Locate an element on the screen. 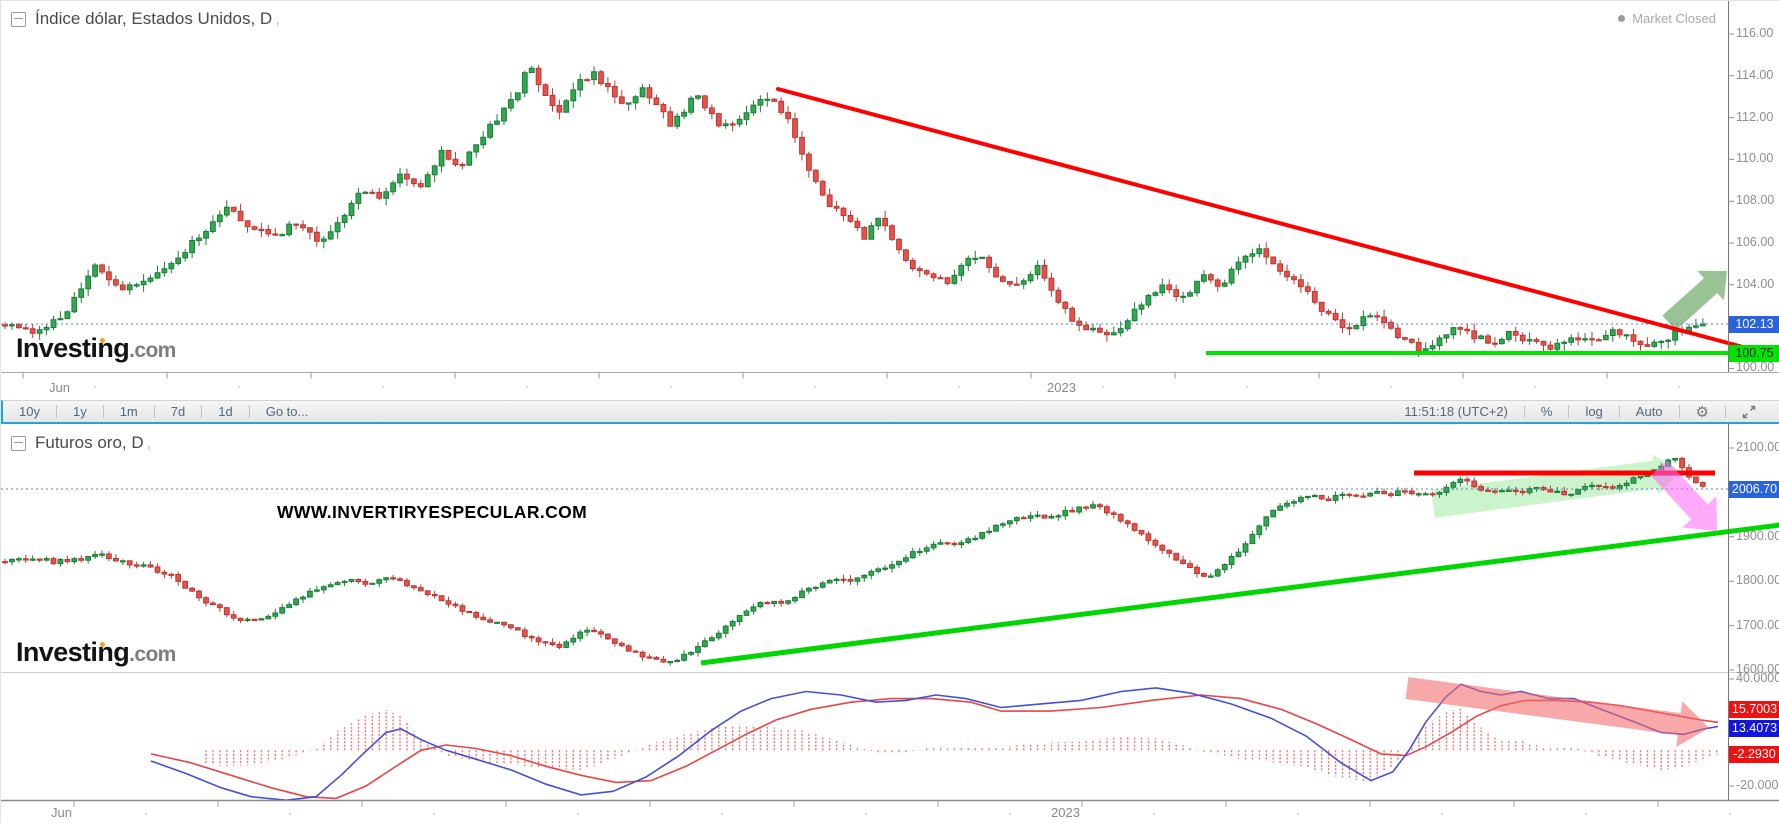 Image resolution: width=1779 pixels, height=823 pixels. gold-green-channel-arrow is located at coordinates (1556, 486).